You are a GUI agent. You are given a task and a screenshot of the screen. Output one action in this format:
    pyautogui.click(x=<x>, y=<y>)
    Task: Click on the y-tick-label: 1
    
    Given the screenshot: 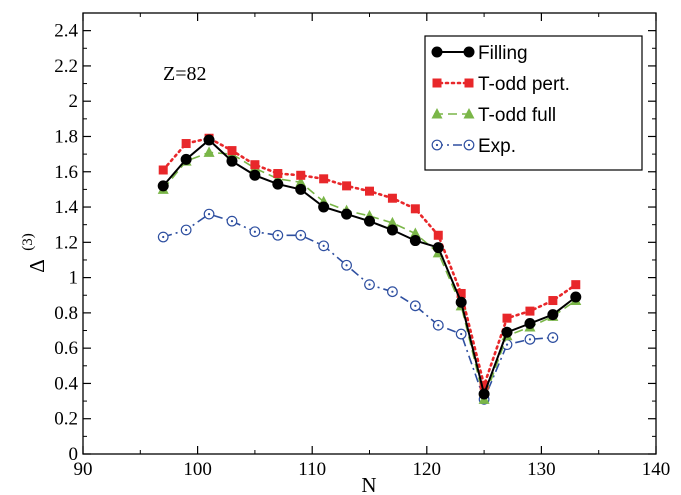 What is the action you would take?
    pyautogui.click(x=74, y=278)
    